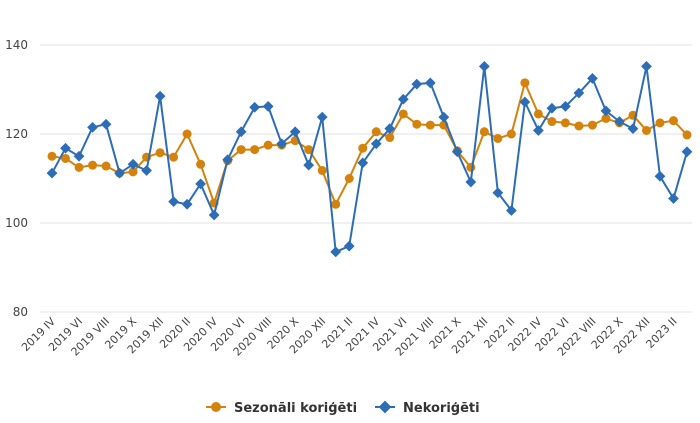  What do you see at coordinates (16, 178) in the screenshot?
I see `y-axis-ticks: 80 100 120 140` at bounding box center [16, 178].